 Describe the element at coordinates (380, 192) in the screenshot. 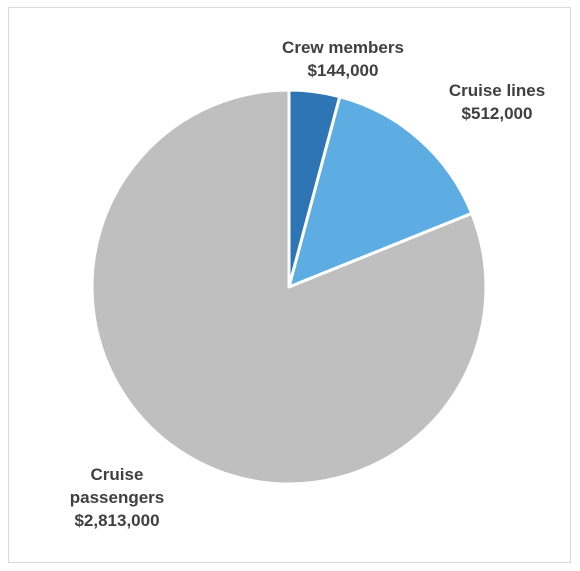

I see `pie-slice-cruise-lines` at that location.